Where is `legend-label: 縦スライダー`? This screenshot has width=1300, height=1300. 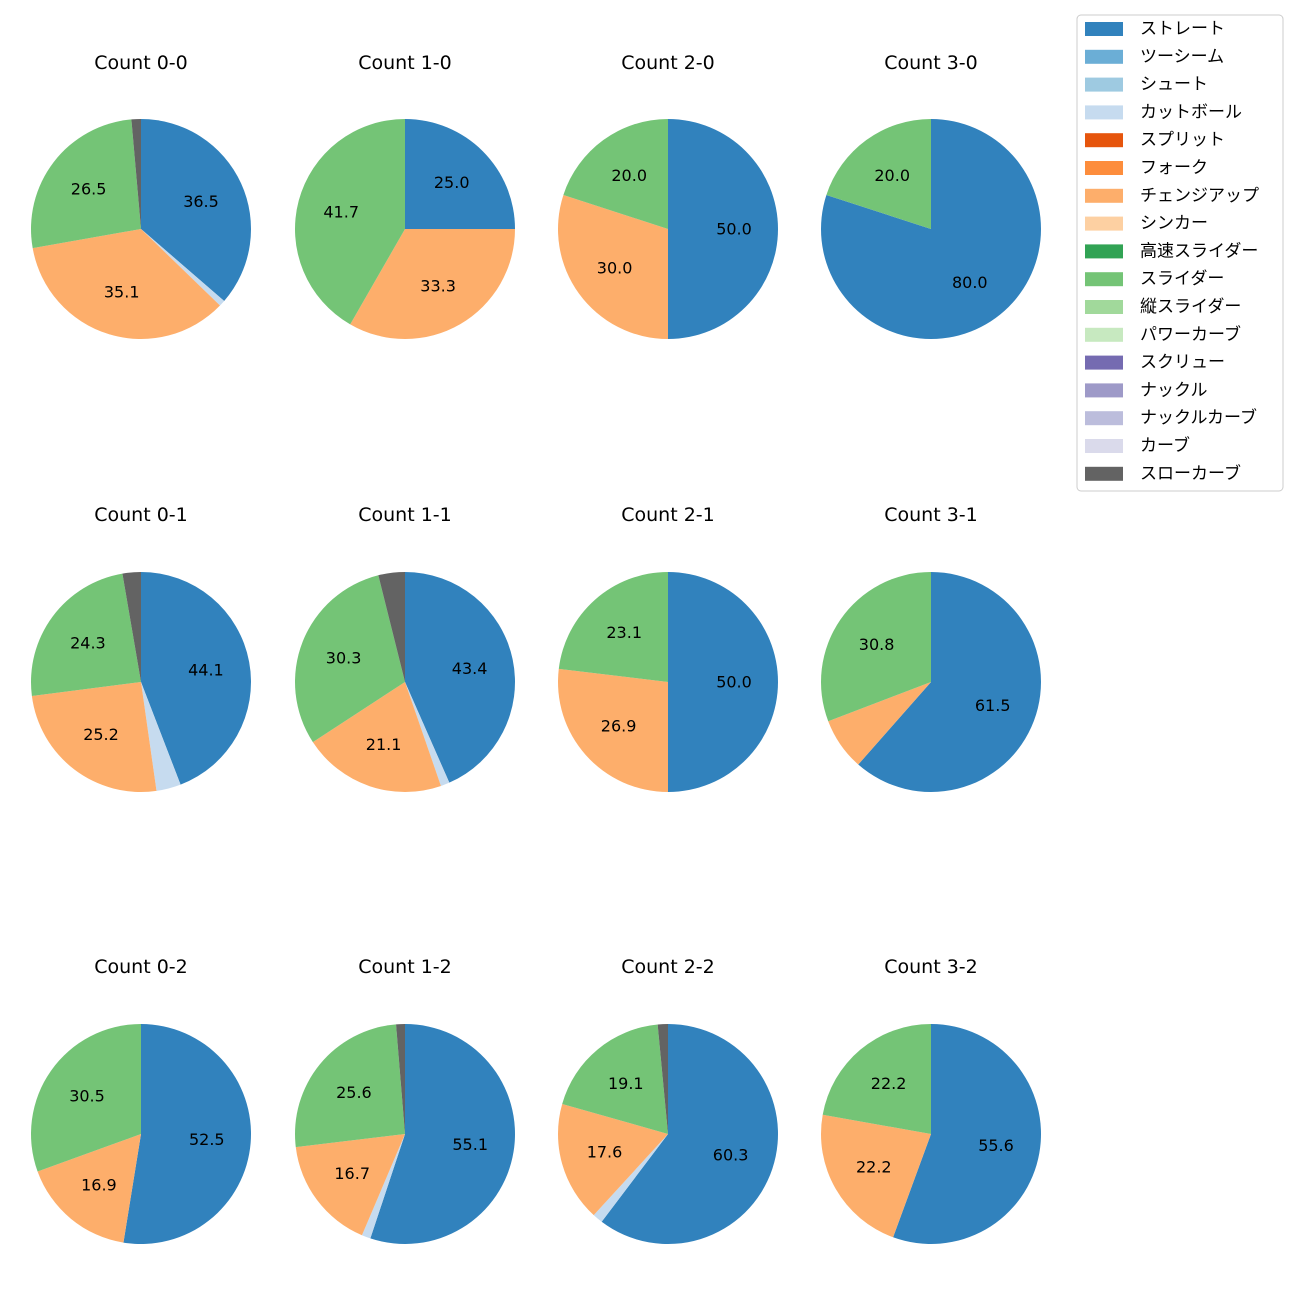 legend-label: 縦スライダー is located at coordinates (1190, 307).